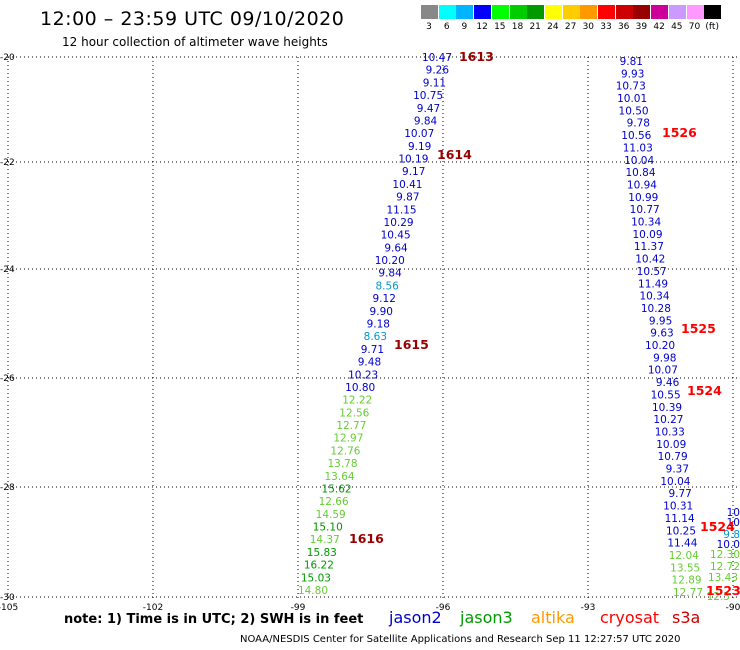 This screenshot has width=740, height=650. Describe the element at coordinates (673, 457) in the screenshot. I see `wave-height-value: 10.79` at that location.